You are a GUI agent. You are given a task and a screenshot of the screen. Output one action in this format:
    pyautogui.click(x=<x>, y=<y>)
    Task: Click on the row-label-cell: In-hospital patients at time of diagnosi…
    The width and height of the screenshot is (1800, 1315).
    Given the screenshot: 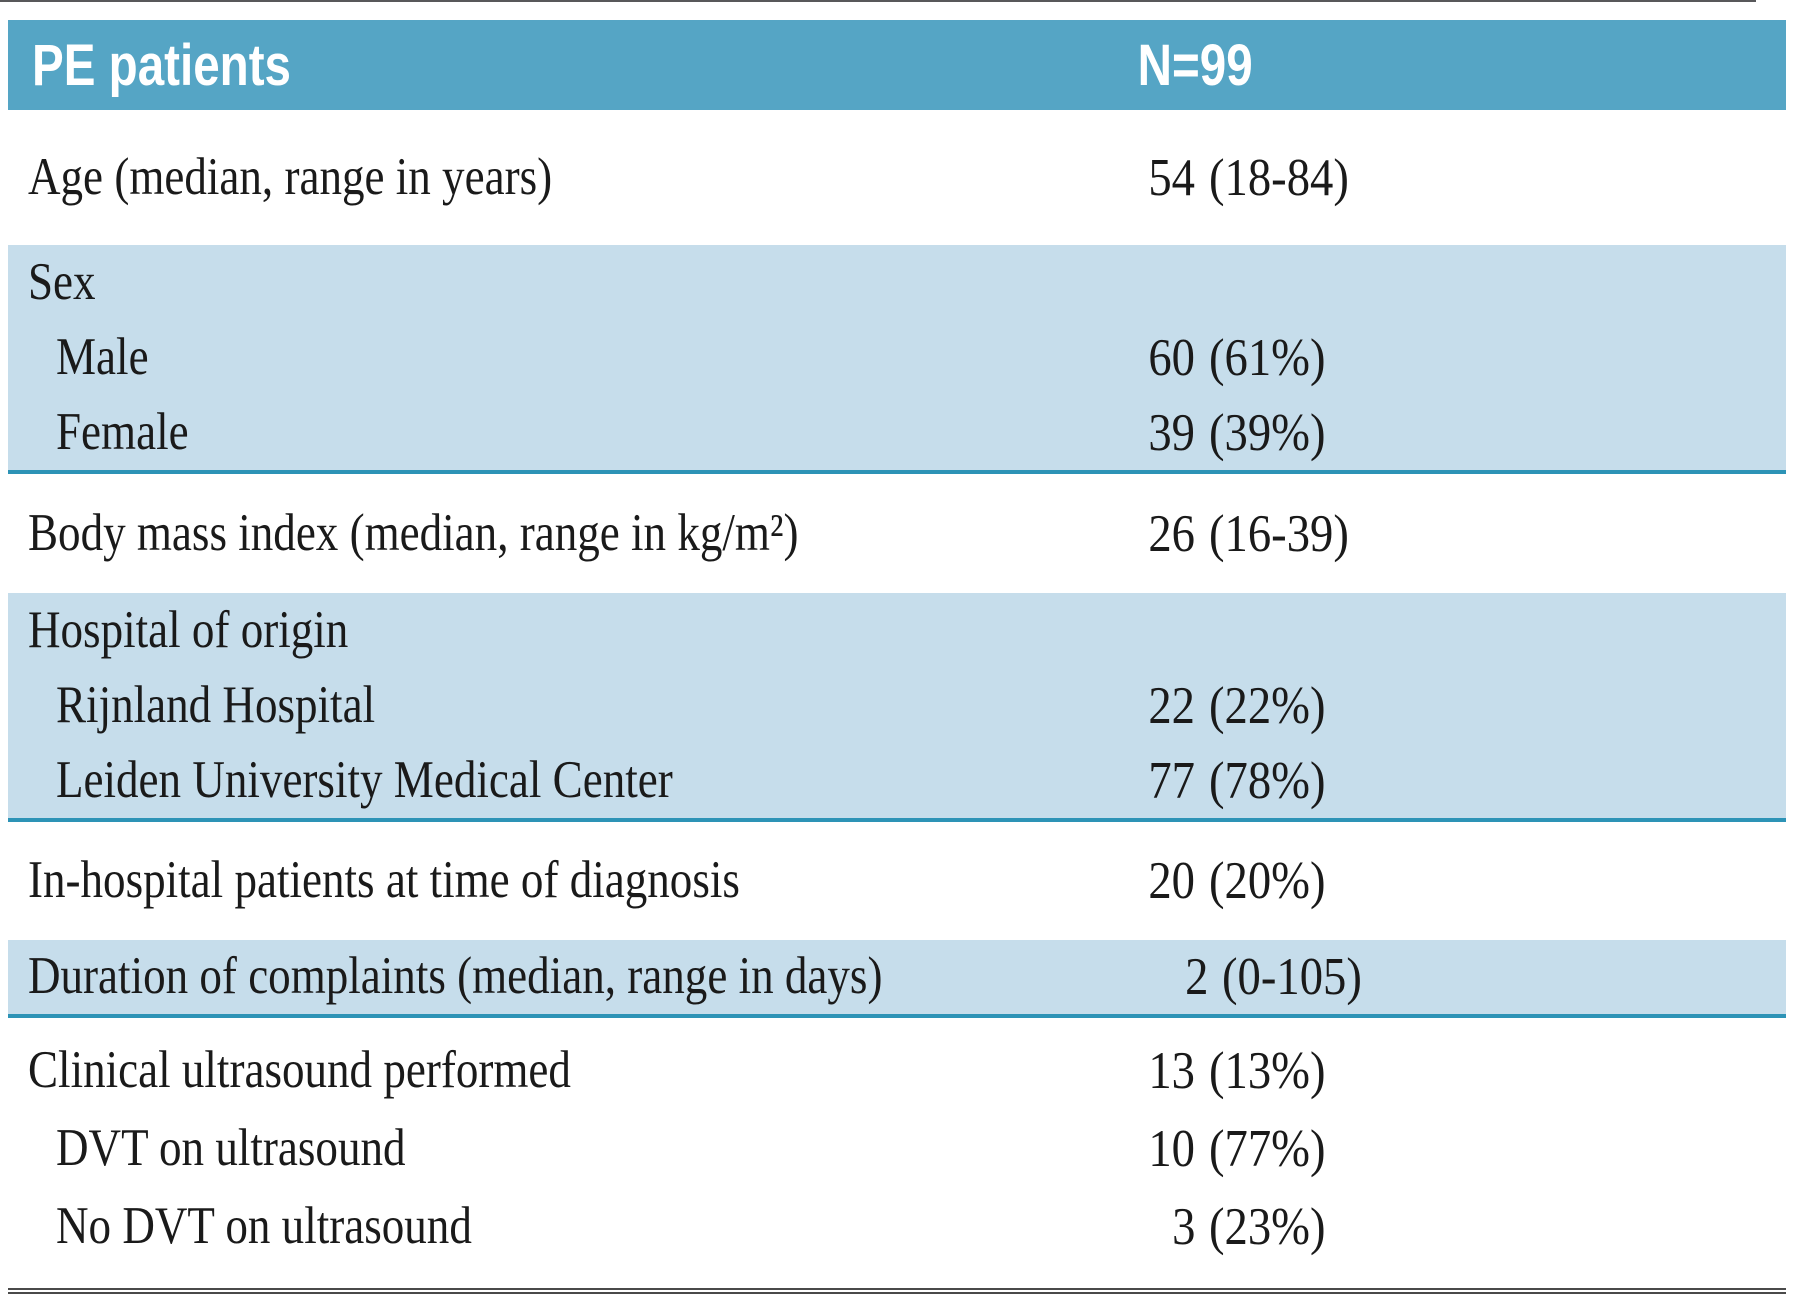 What is the action you would take?
    pyautogui.click(x=514, y=881)
    